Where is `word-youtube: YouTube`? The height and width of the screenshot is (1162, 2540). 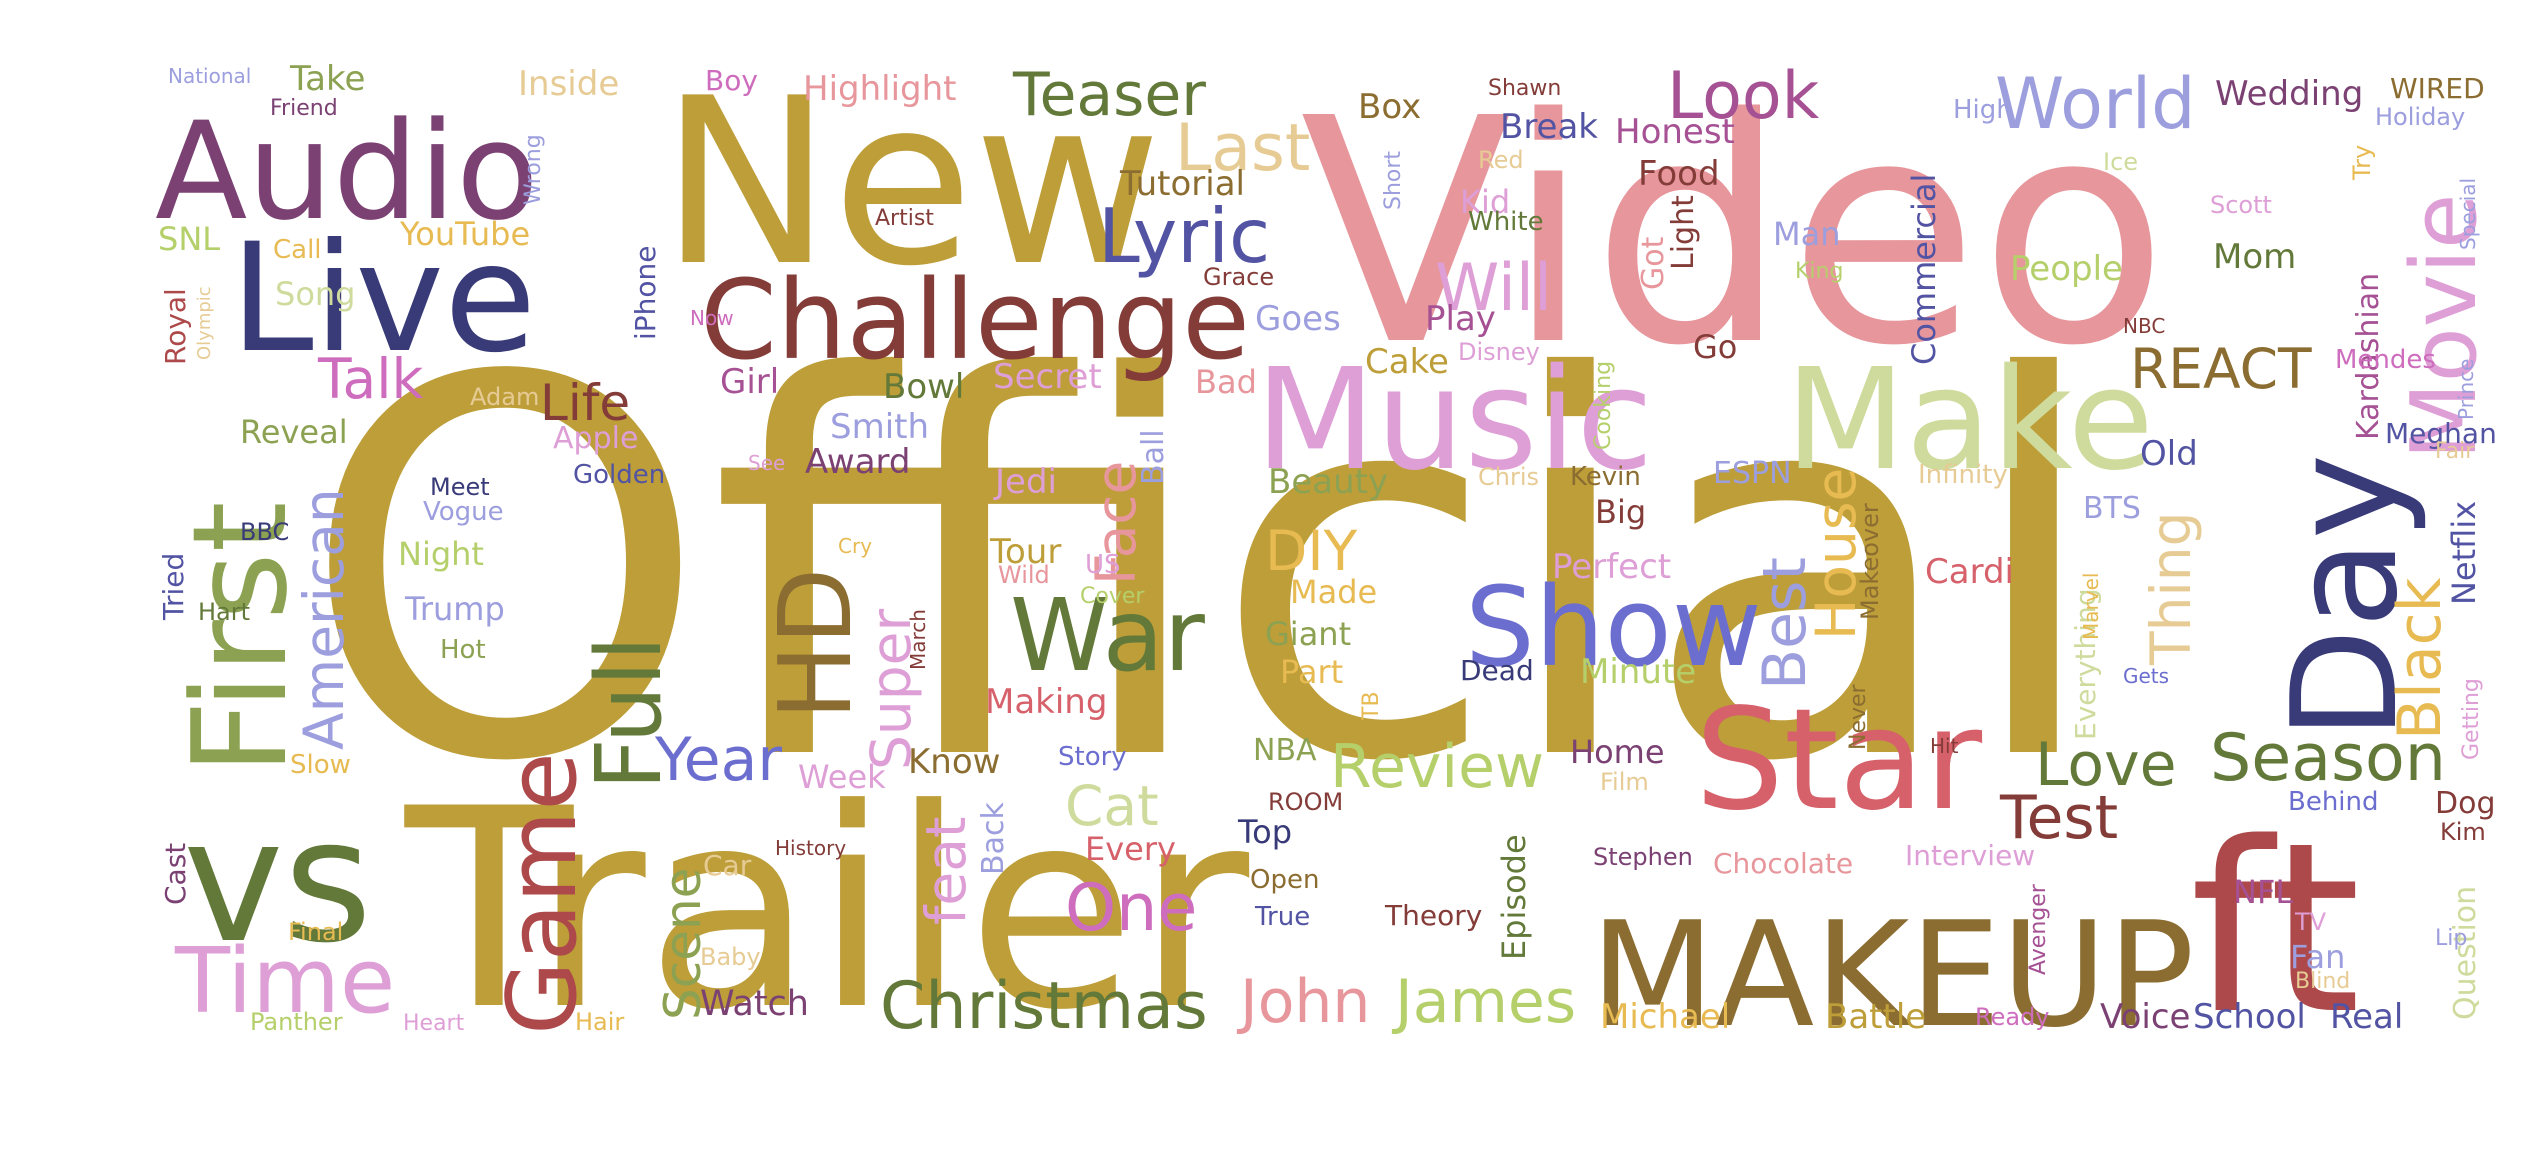 word-youtube: YouTube is located at coordinates (464, 234).